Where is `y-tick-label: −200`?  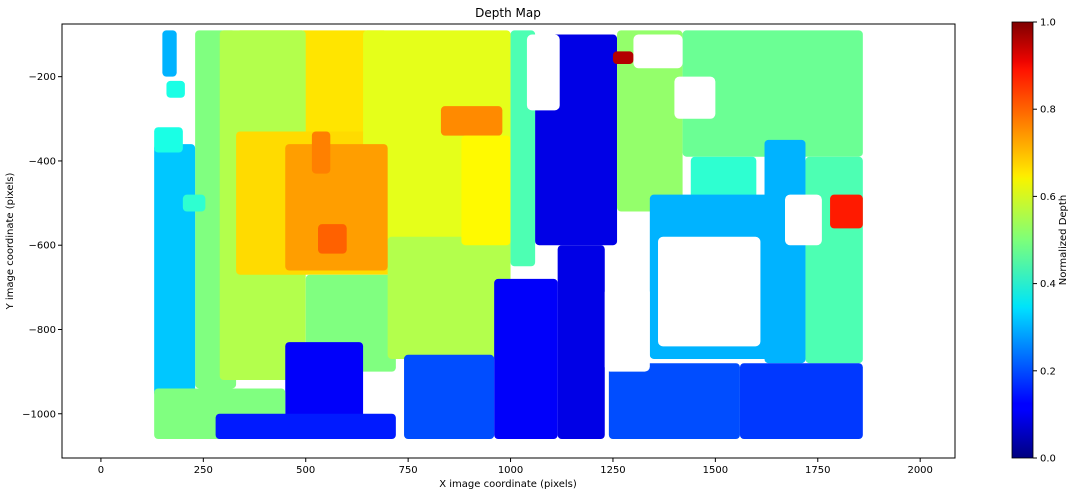
y-tick-label: −200 is located at coordinates (42, 77).